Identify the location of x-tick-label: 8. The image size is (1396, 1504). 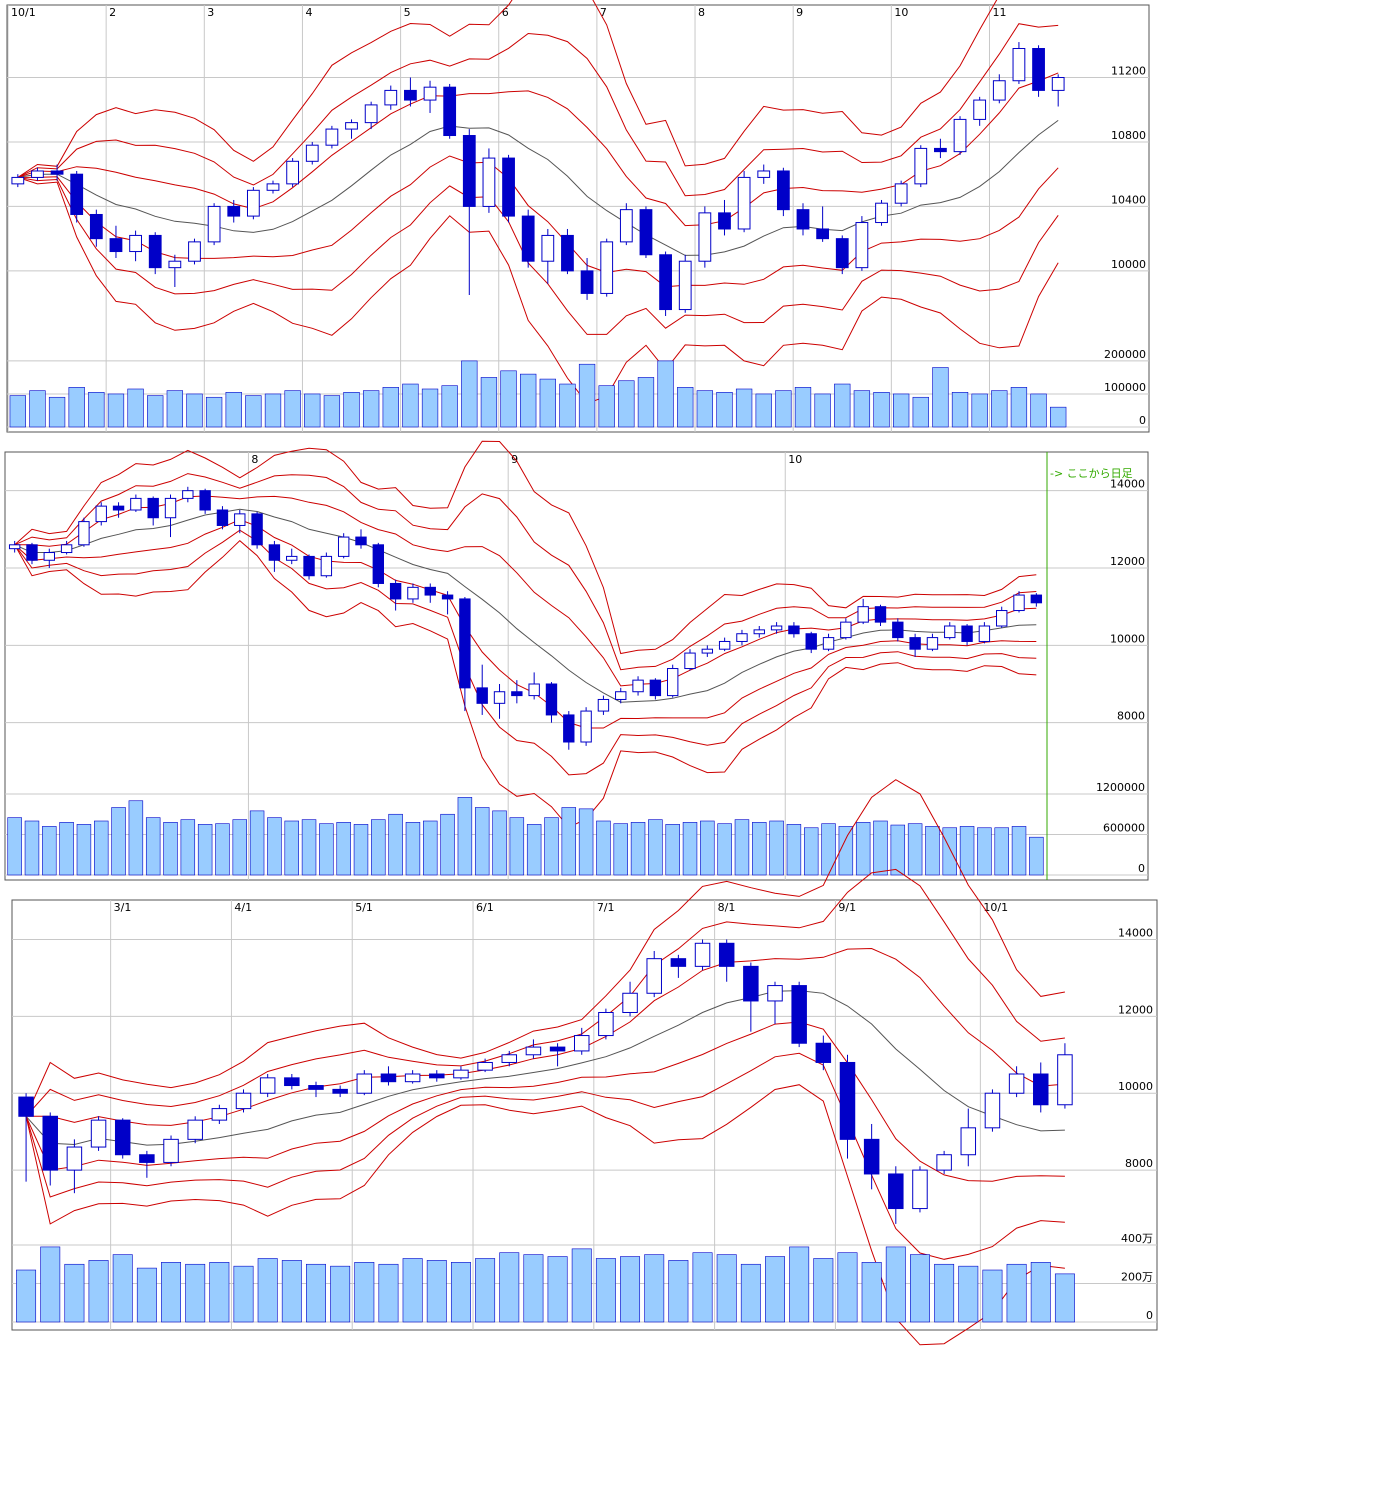
(701, 12).